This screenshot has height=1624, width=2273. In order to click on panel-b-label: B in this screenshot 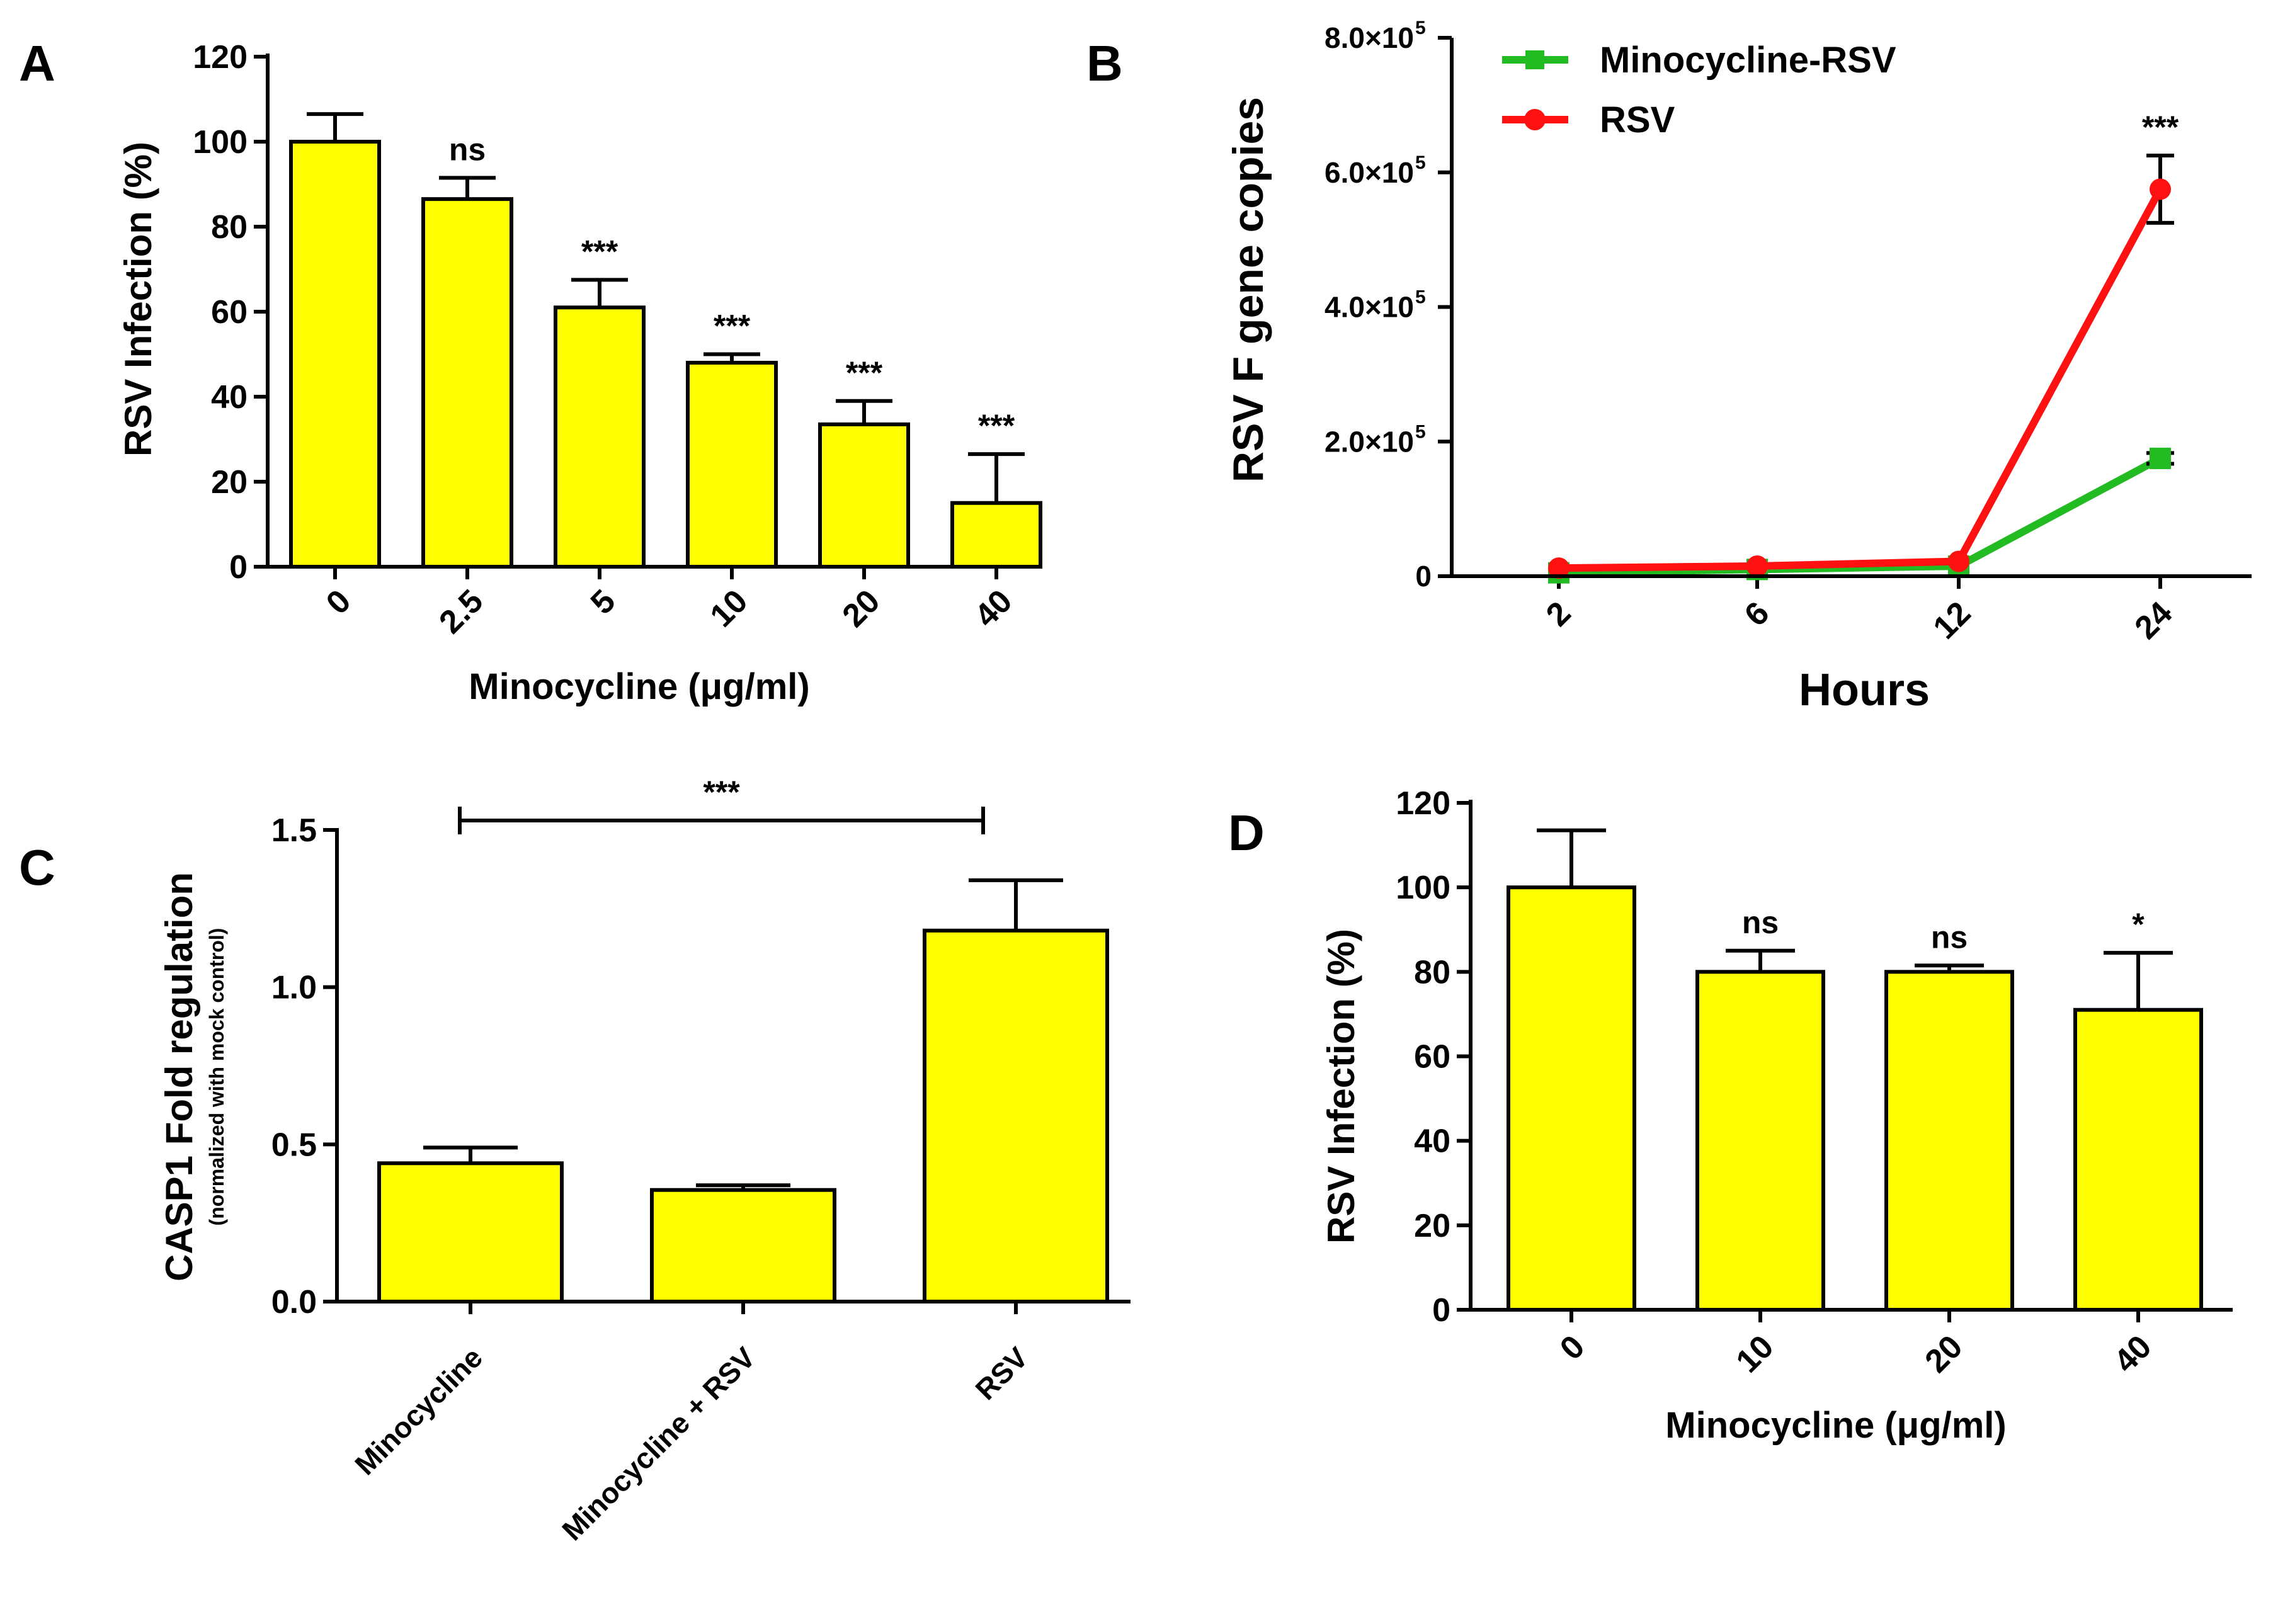, I will do `click(1104, 63)`.